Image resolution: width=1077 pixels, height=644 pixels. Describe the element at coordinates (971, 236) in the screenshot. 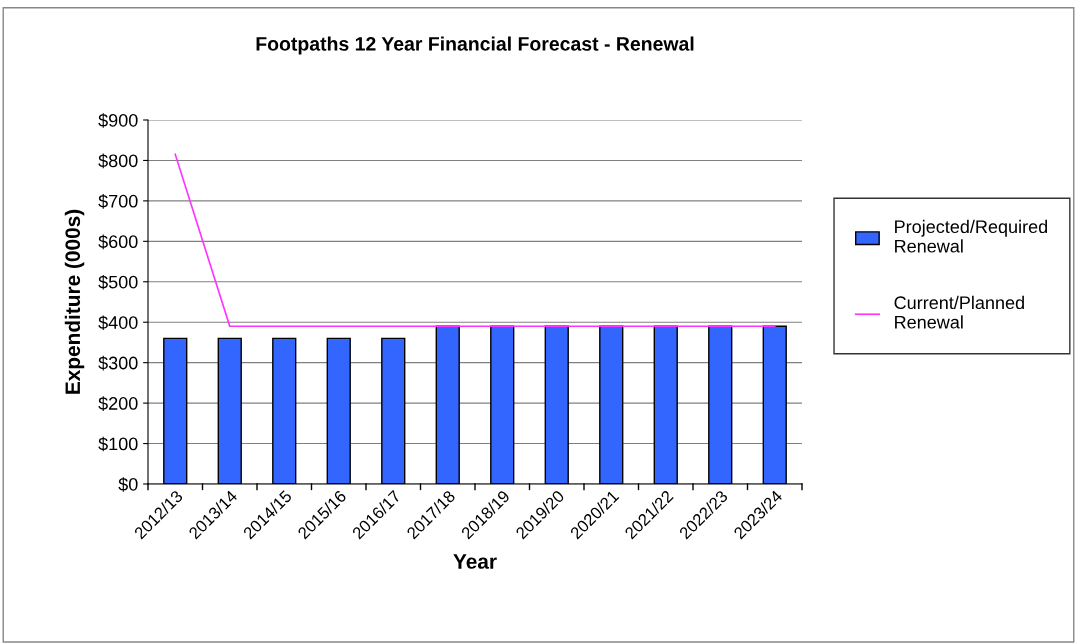

I see `legend-label: Projected/Required Renewal` at that location.